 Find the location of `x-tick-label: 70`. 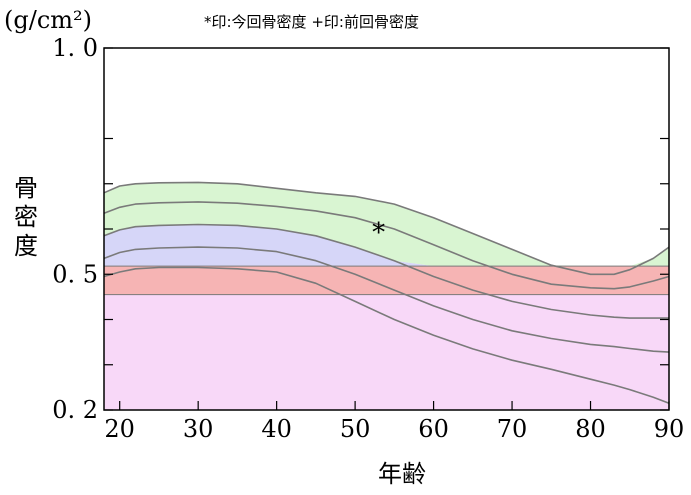

x-tick-label: 70 is located at coordinates (512, 429).